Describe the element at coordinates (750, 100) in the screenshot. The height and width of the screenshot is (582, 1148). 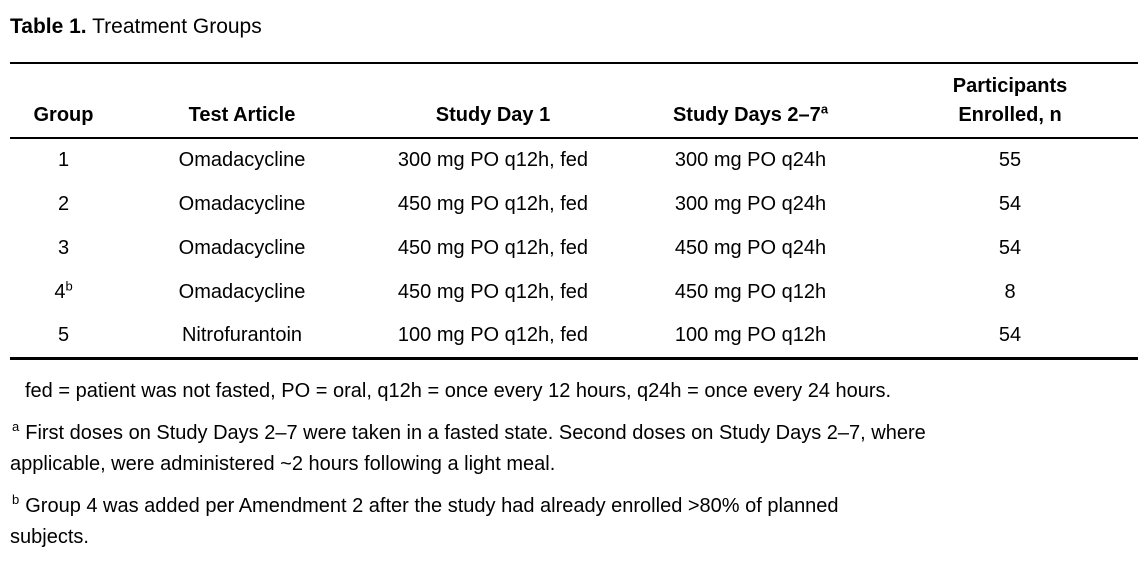
I see `col-header-study-days-2-7: Study Days 2–7a` at that location.